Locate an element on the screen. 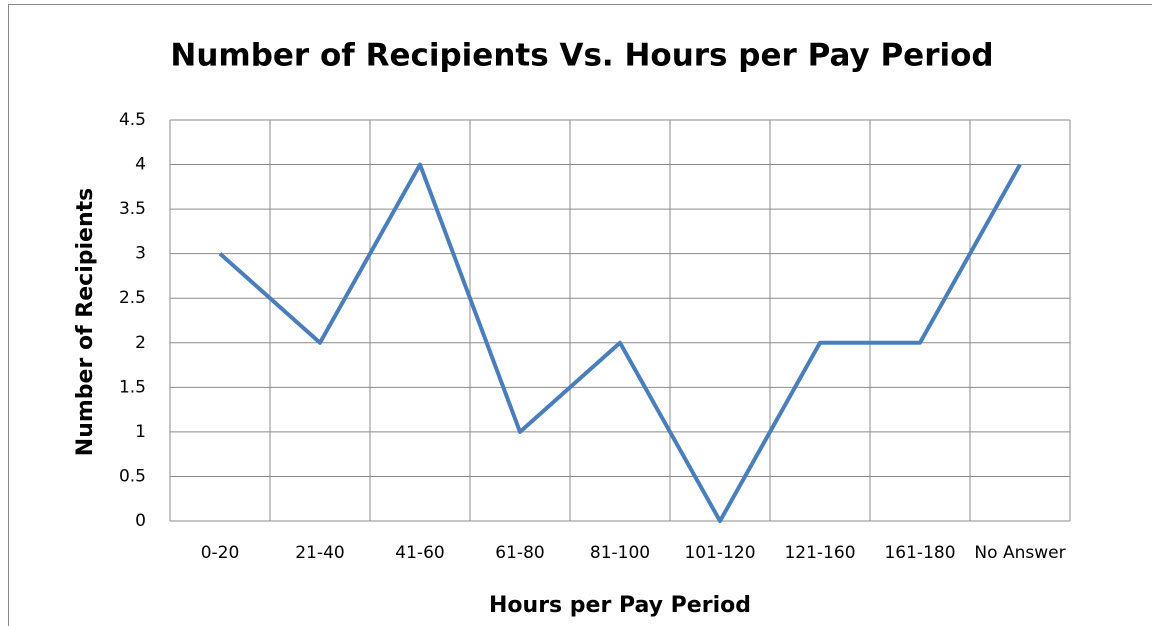 This screenshot has height=626, width=1152. x-axis-label: Hours per Pay Period is located at coordinates (620, 605).